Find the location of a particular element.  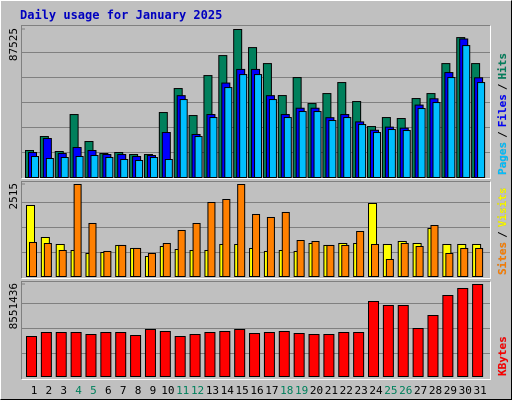

x-tick-label: 27 is located at coordinates (420, 390).